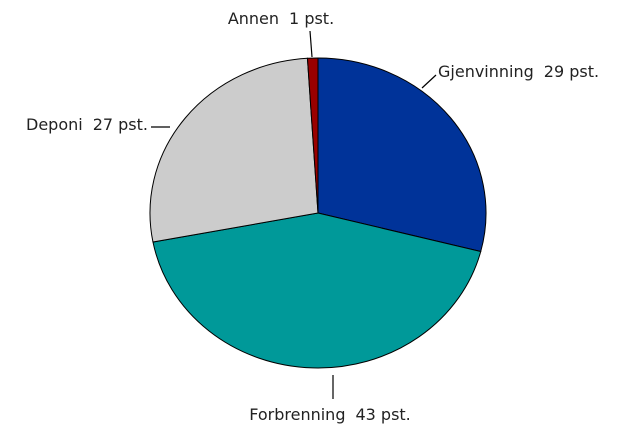  Describe the element at coordinates (382, 414) in the screenshot. I see `value-label: 43 pst.` at that location.